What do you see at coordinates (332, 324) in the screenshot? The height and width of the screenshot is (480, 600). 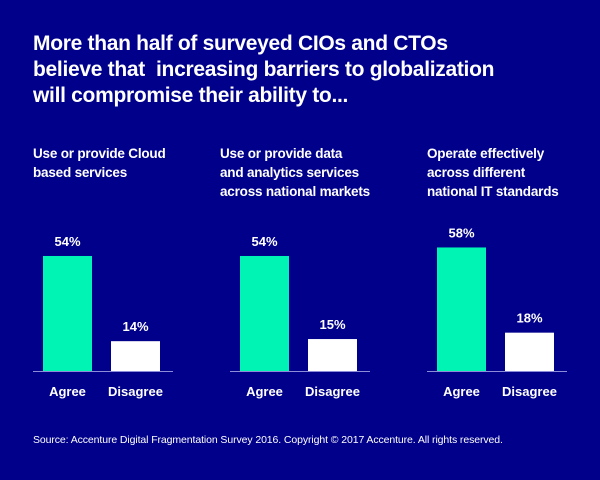 I see `value-label: 15%` at bounding box center [332, 324].